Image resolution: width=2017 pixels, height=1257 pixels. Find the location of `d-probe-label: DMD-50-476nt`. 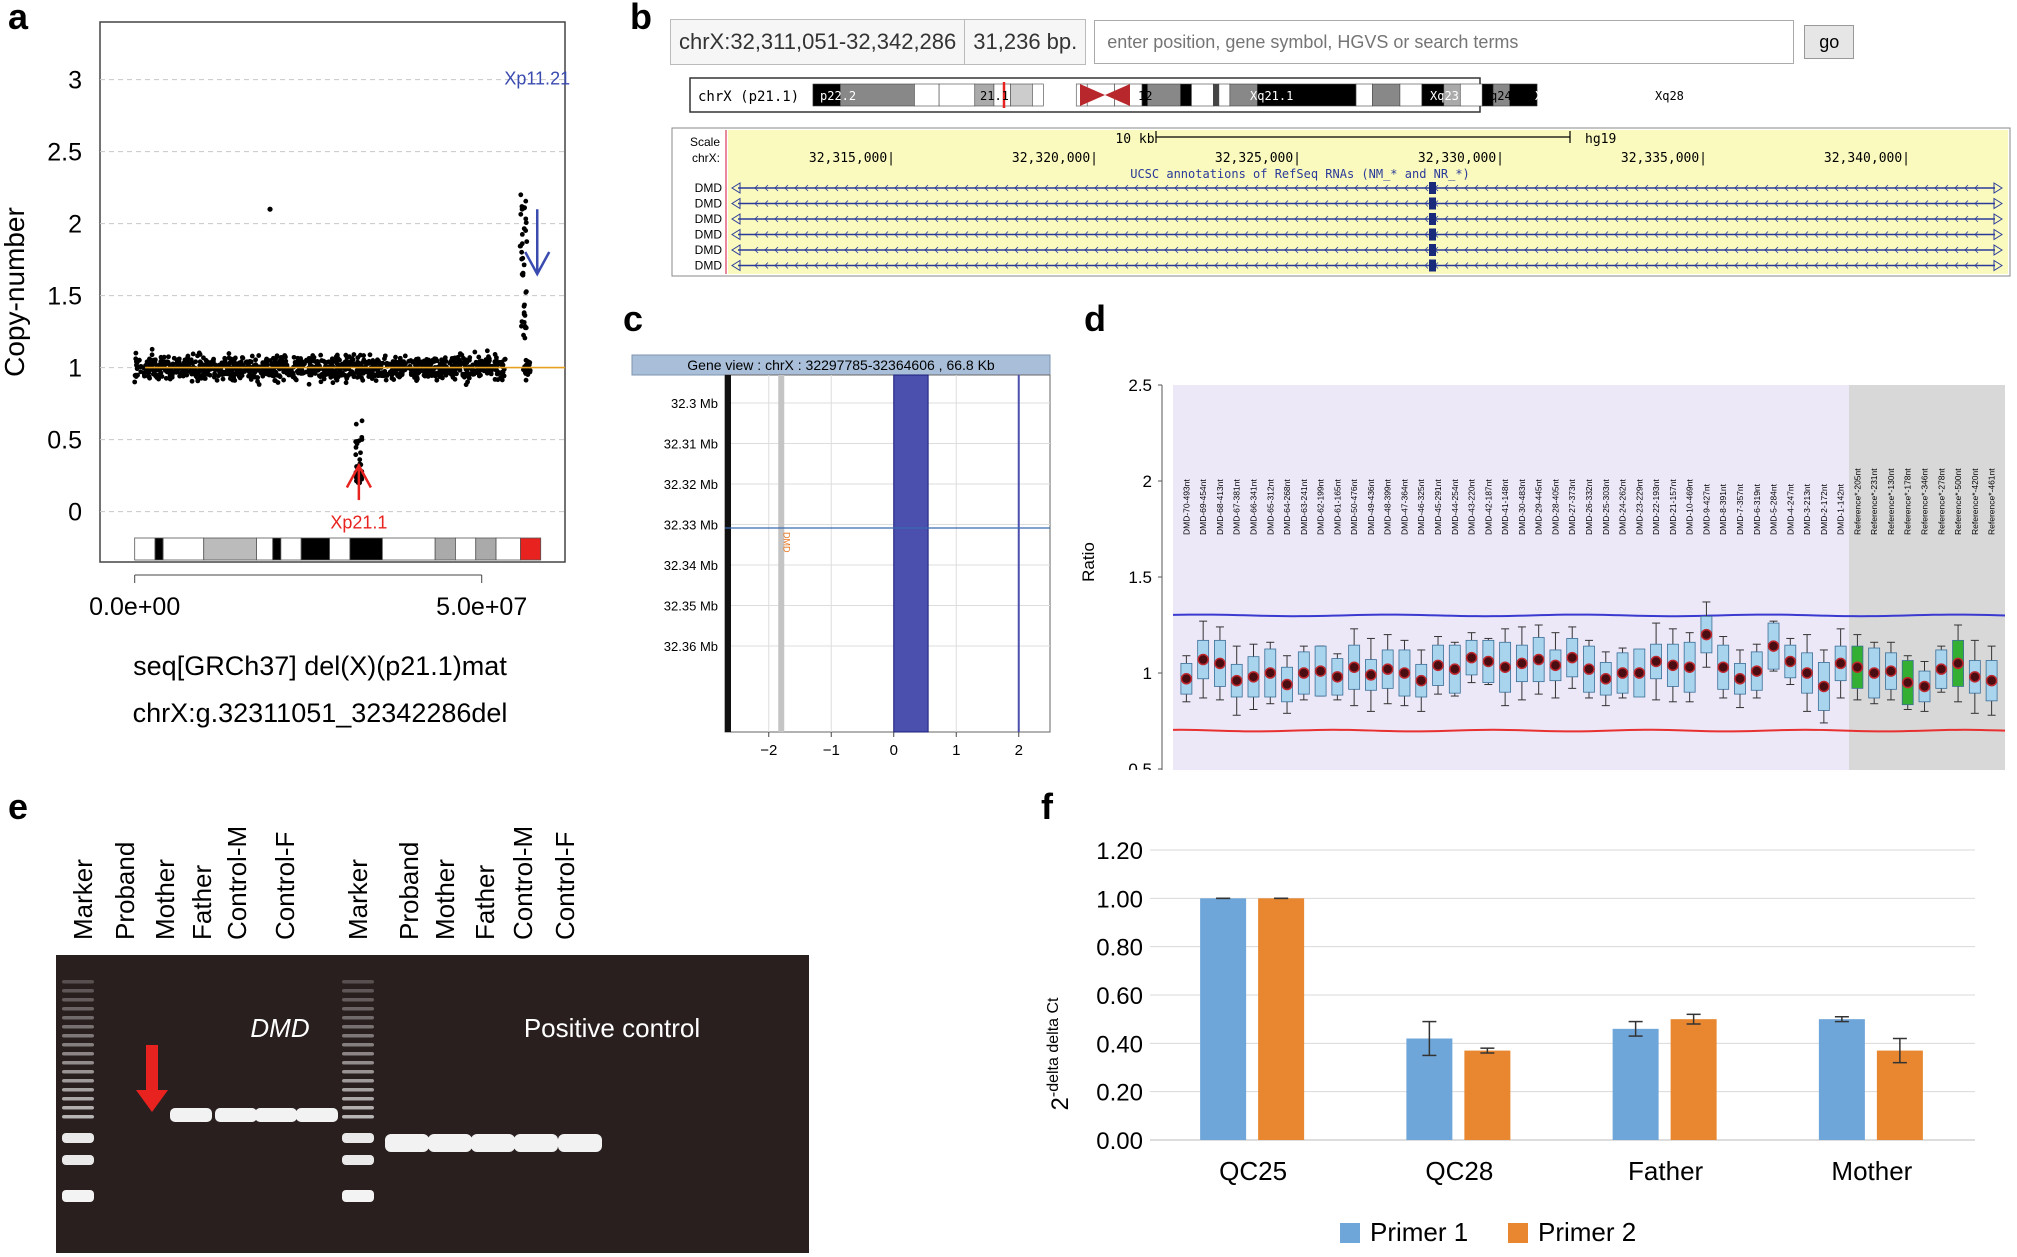

d-probe-label: DMD-50-476nt is located at coordinates (1354, 507).